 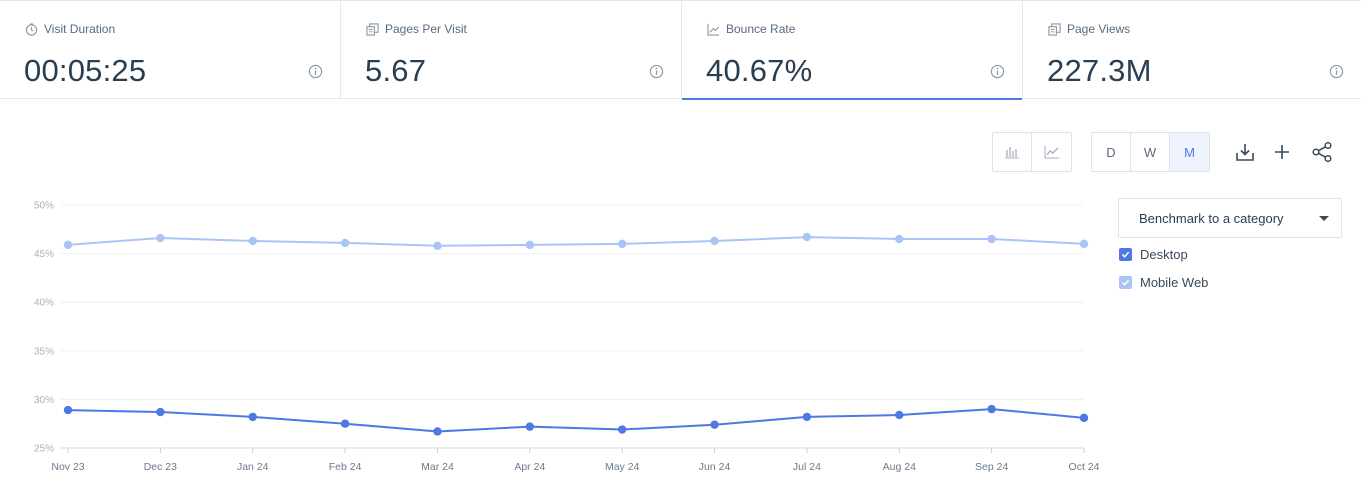 I want to click on download-icon, so click(x=1245, y=152).